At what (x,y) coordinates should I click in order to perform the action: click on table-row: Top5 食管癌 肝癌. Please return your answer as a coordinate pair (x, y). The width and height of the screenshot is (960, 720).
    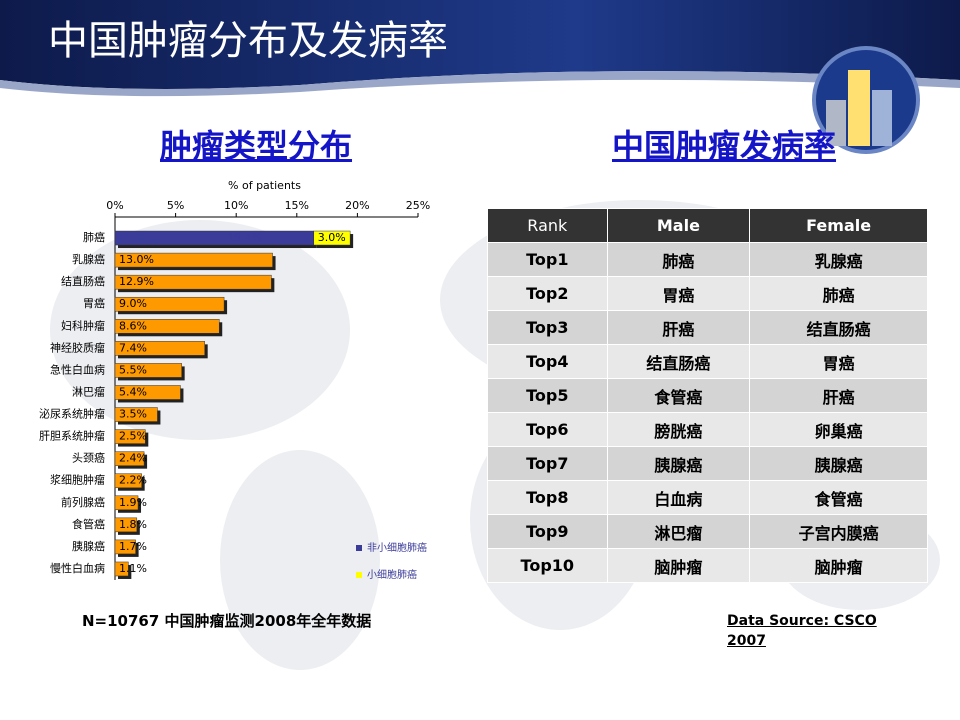
    Looking at the image, I should click on (707, 395).